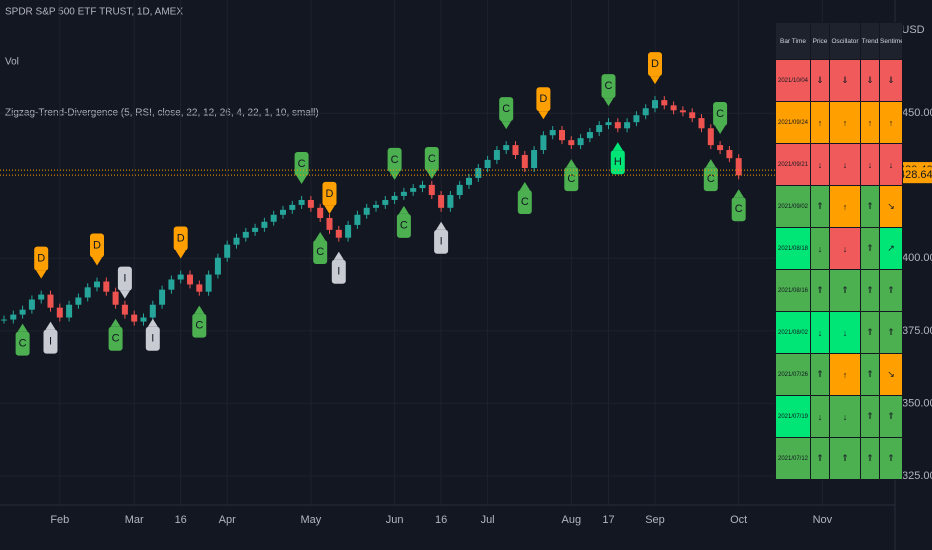 The height and width of the screenshot is (550, 932). I want to click on table-row: 2021/07/12 ⇑ ⇑ ⇑ ⇑, so click(839, 458).